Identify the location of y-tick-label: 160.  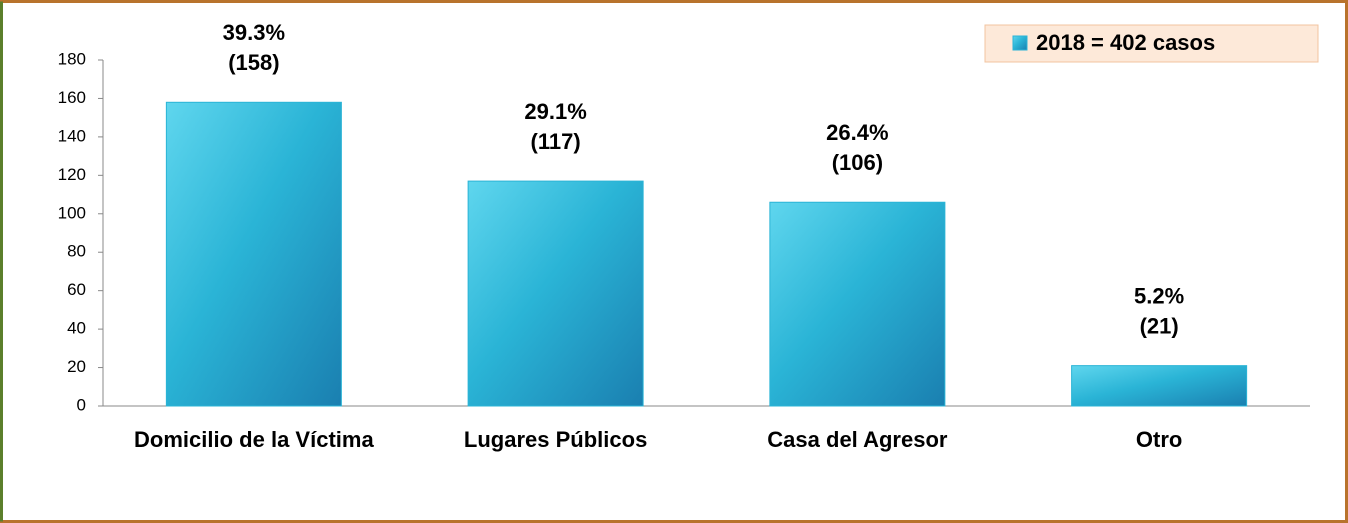
(72, 97).